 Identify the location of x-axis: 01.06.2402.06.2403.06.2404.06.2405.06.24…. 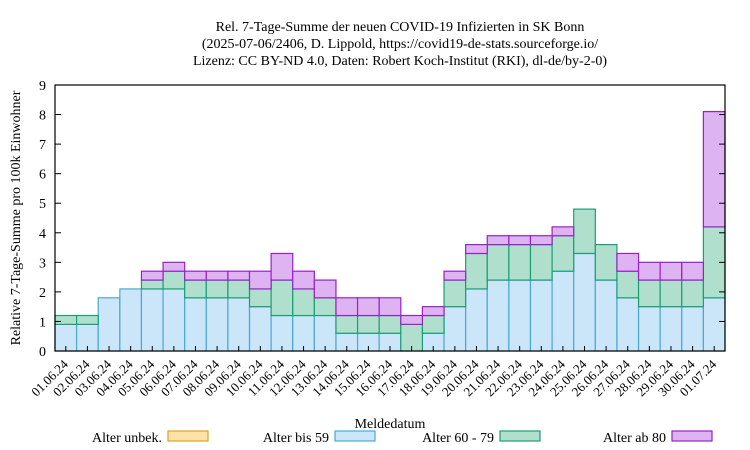
(374, 372).